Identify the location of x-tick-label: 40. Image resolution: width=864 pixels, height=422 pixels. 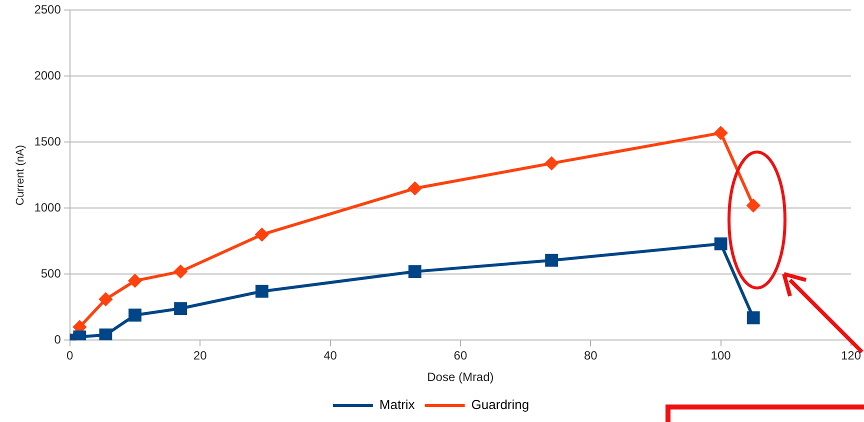
(331, 355).